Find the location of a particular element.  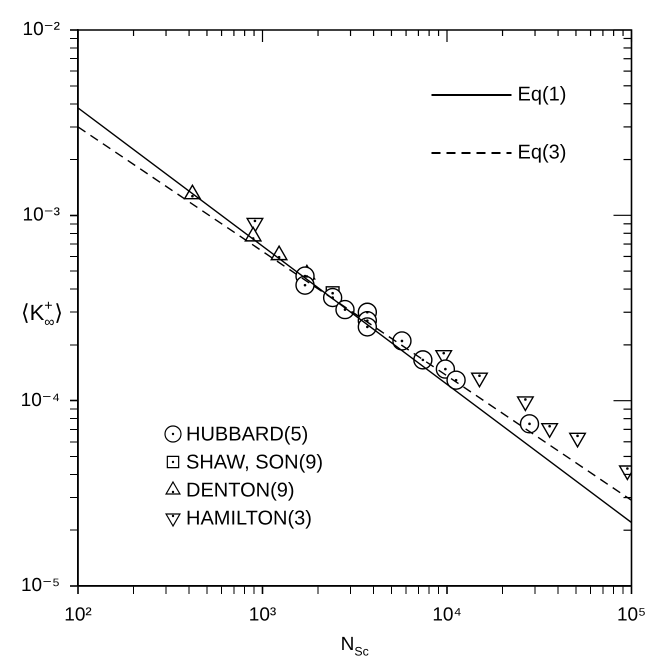

legend-label: SHAW, SON(9) is located at coordinates (255, 463).